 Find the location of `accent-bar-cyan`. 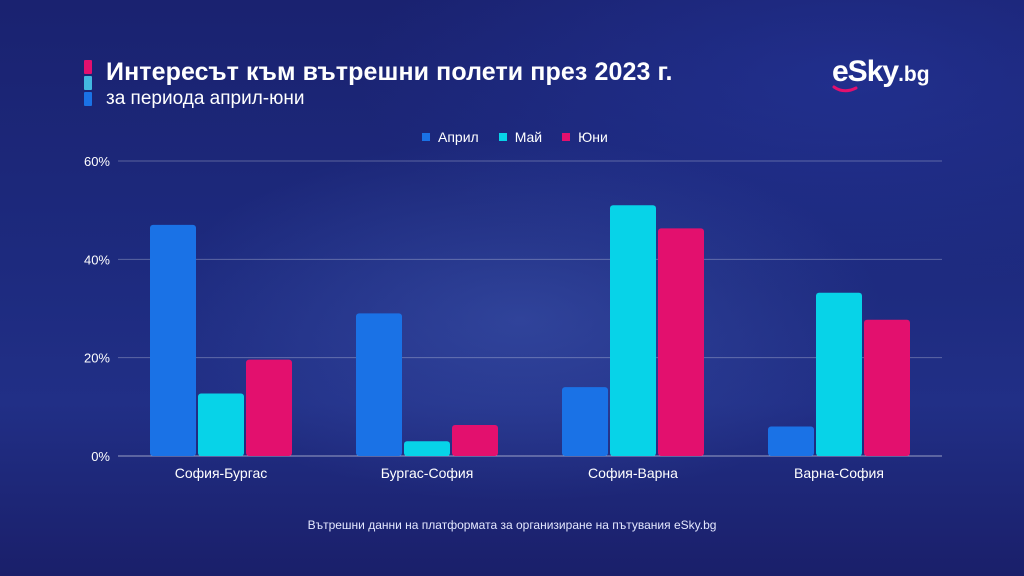

accent-bar-cyan is located at coordinates (88, 83).